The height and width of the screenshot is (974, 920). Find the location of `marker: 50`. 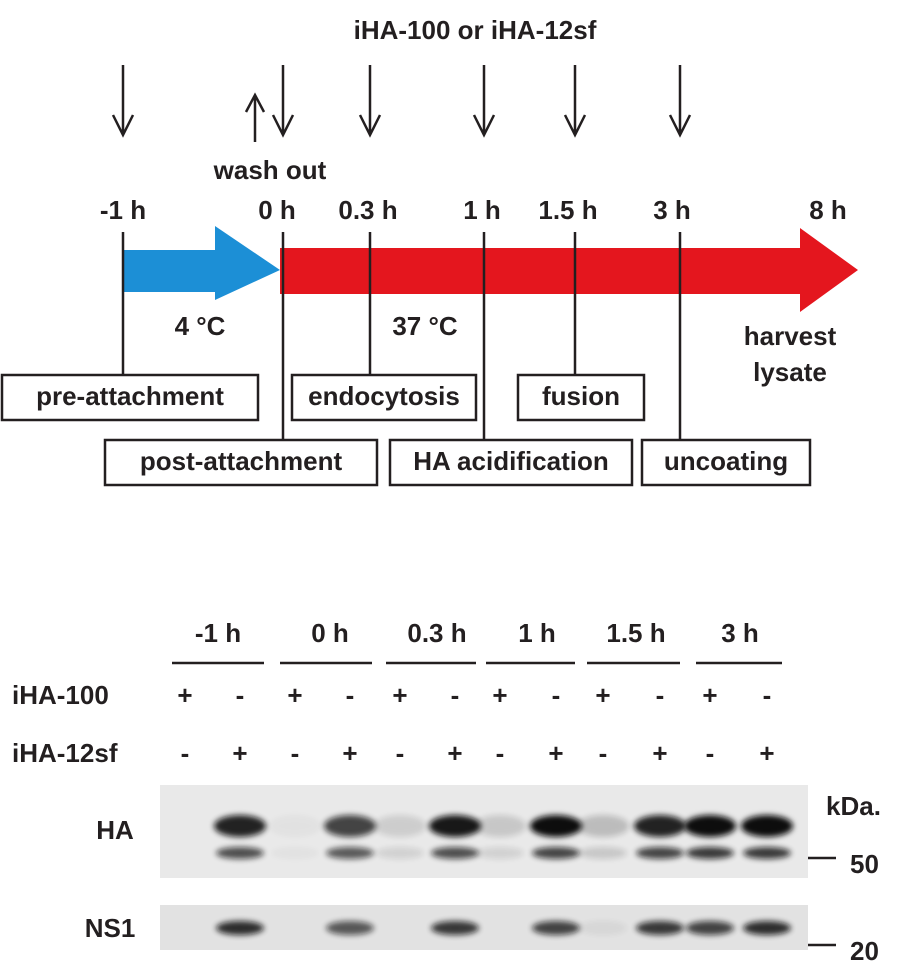

marker: 50 is located at coordinates (864, 864).